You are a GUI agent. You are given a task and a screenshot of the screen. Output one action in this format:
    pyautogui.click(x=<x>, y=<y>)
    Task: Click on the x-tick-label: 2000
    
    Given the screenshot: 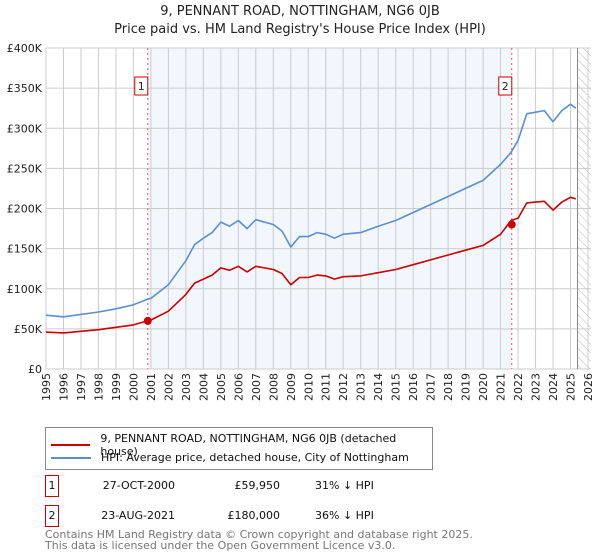 What is the action you would take?
    pyautogui.click(x=133, y=387)
    